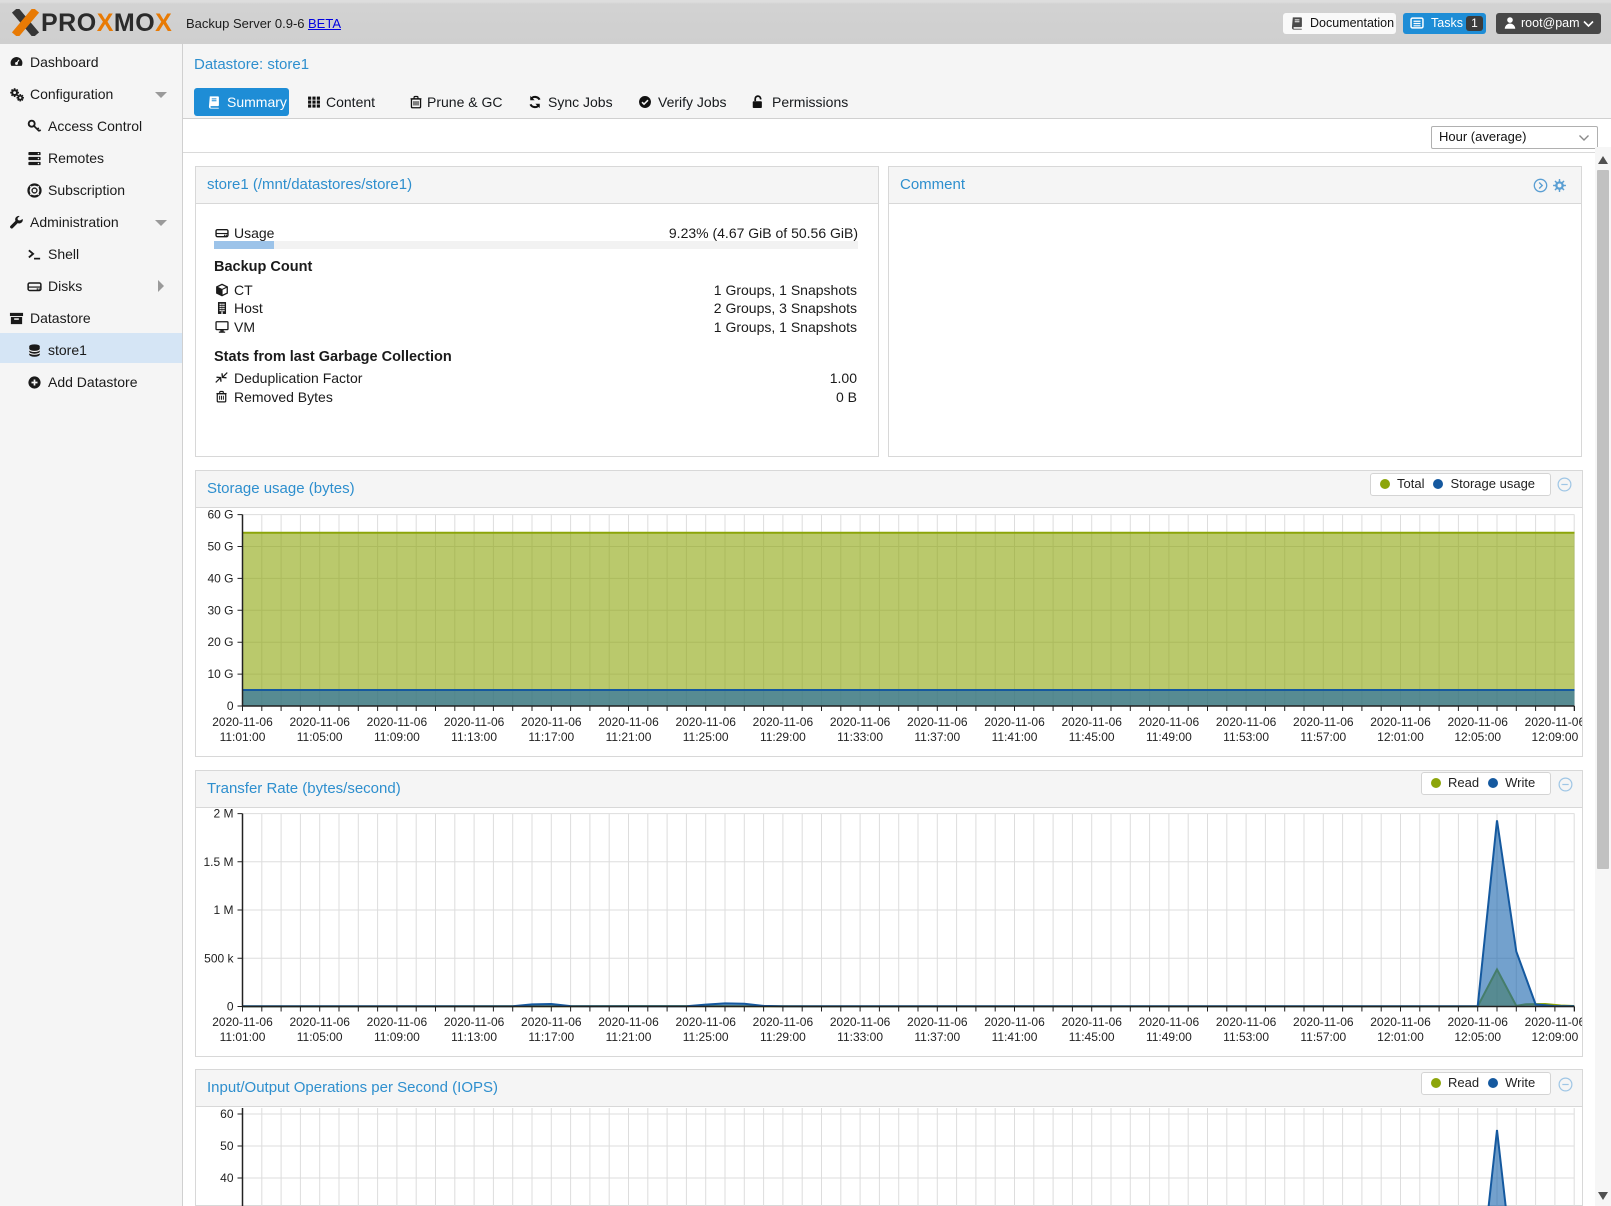  I want to click on svg-text: 60, so click(227, 1114).